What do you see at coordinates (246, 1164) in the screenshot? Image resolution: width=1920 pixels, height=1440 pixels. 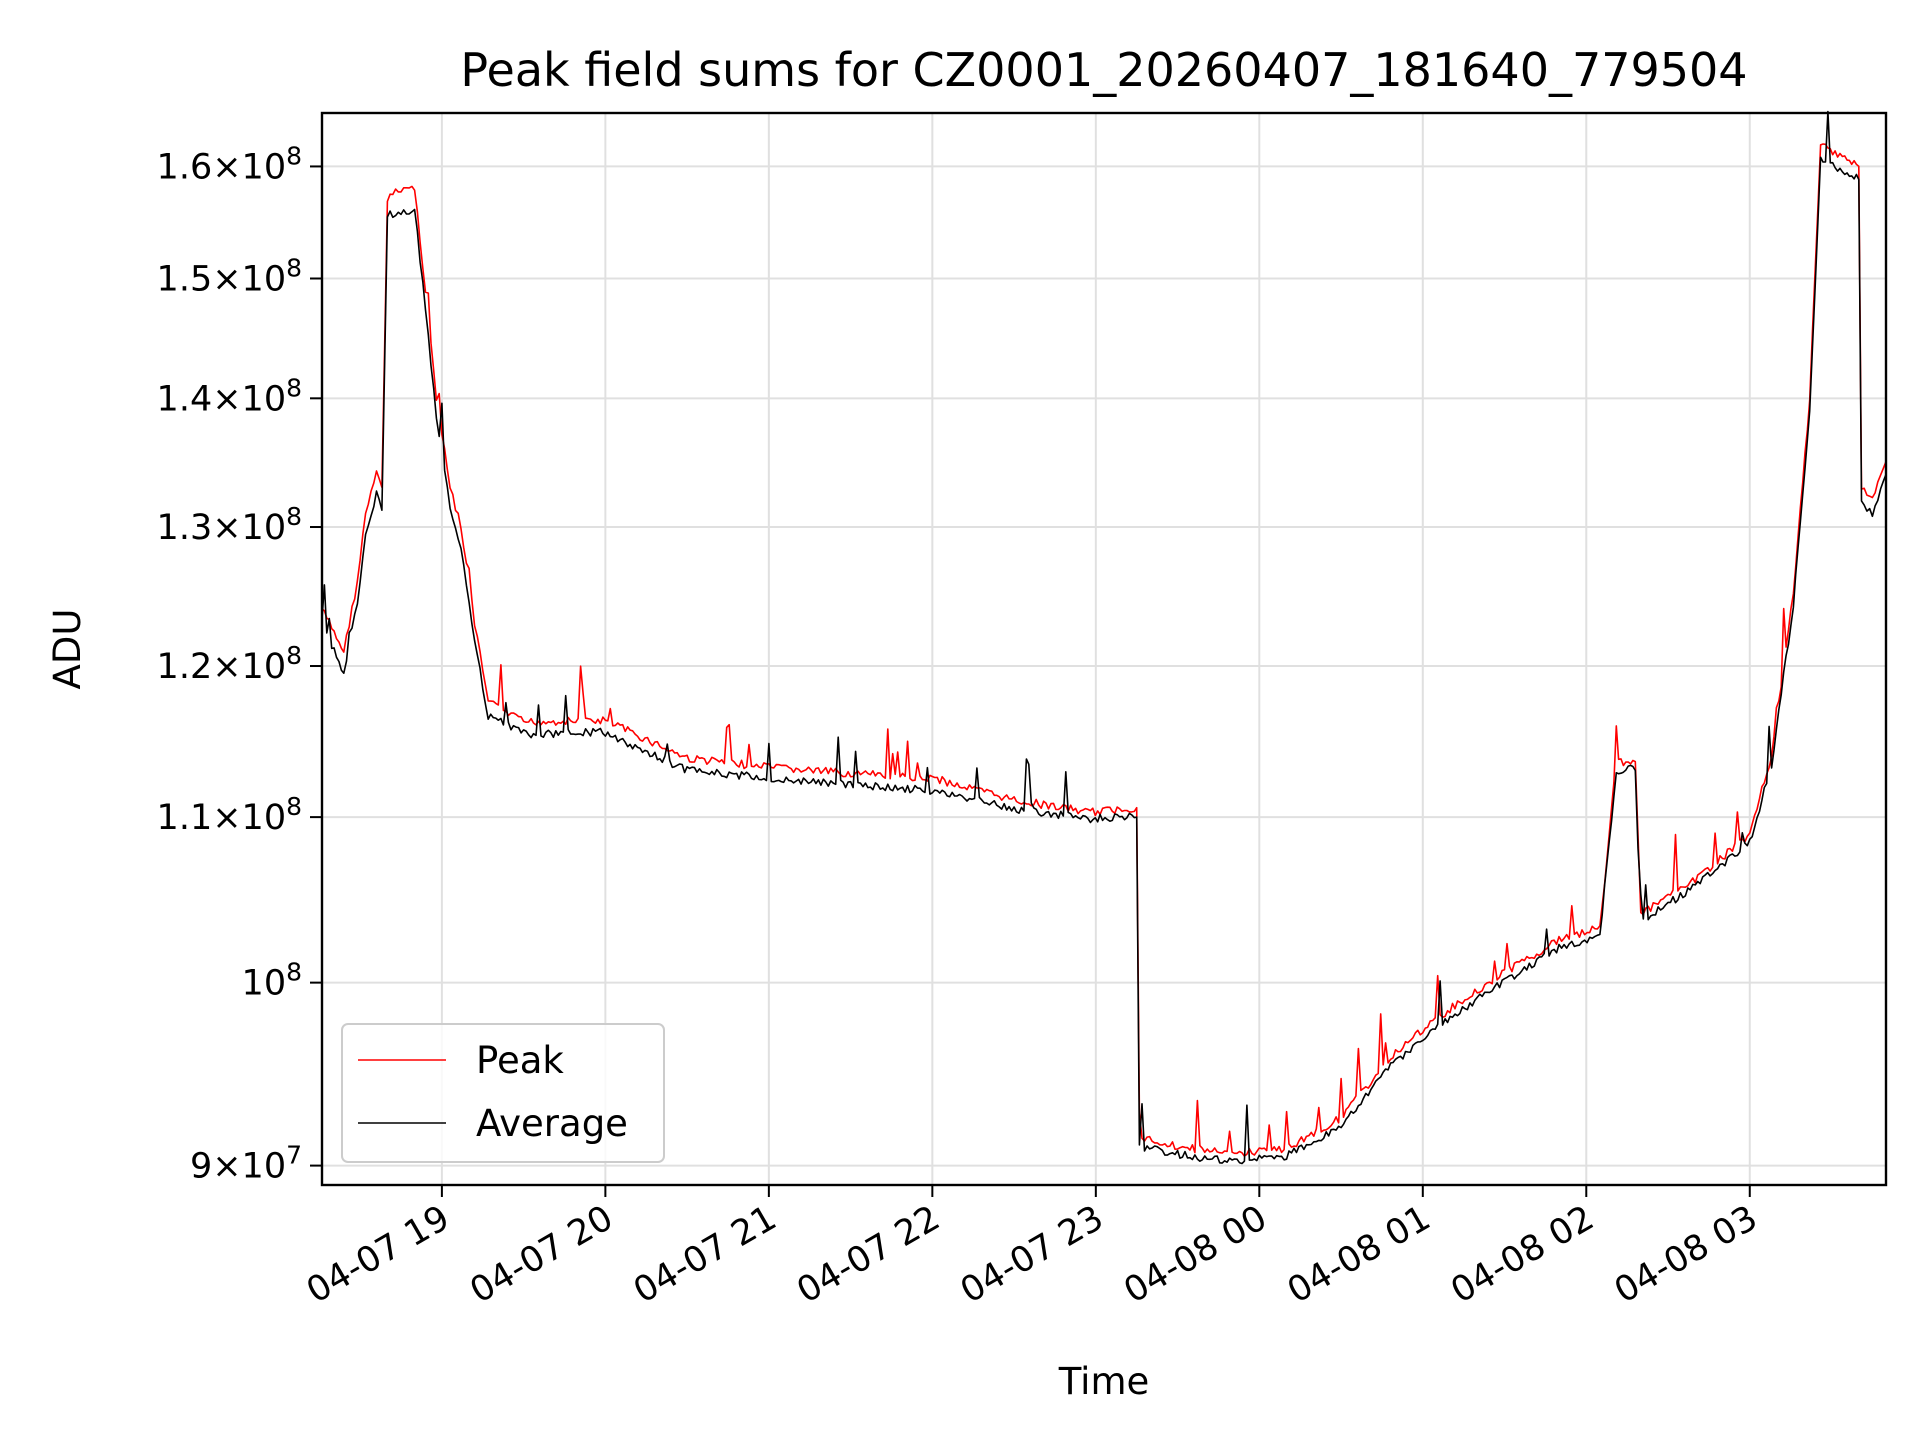 I see `y-tick-label: 9×107` at bounding box center [246, 1164].